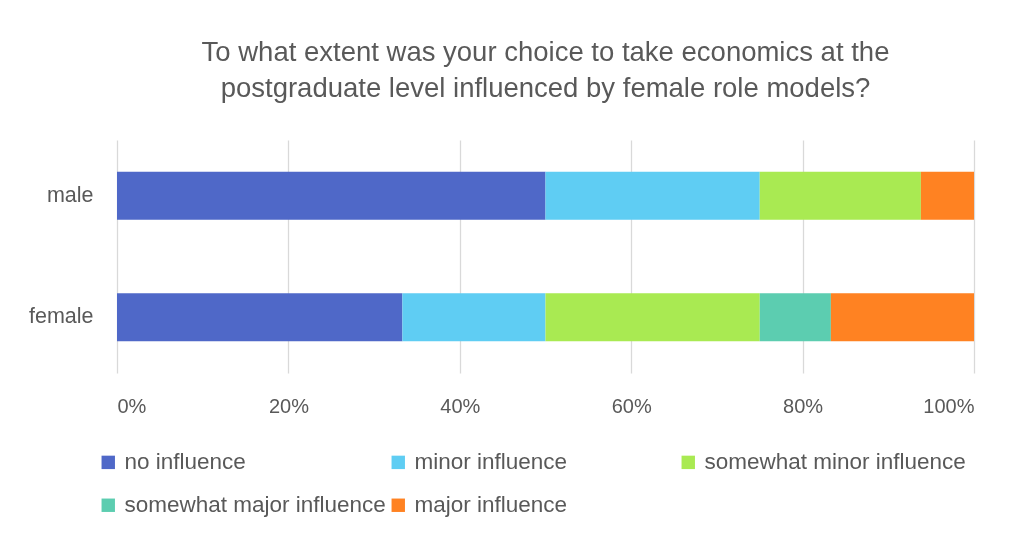 This screenshot has width=1016, height=533. I want to click on x-tick-label: 0%, so click(132, 405).